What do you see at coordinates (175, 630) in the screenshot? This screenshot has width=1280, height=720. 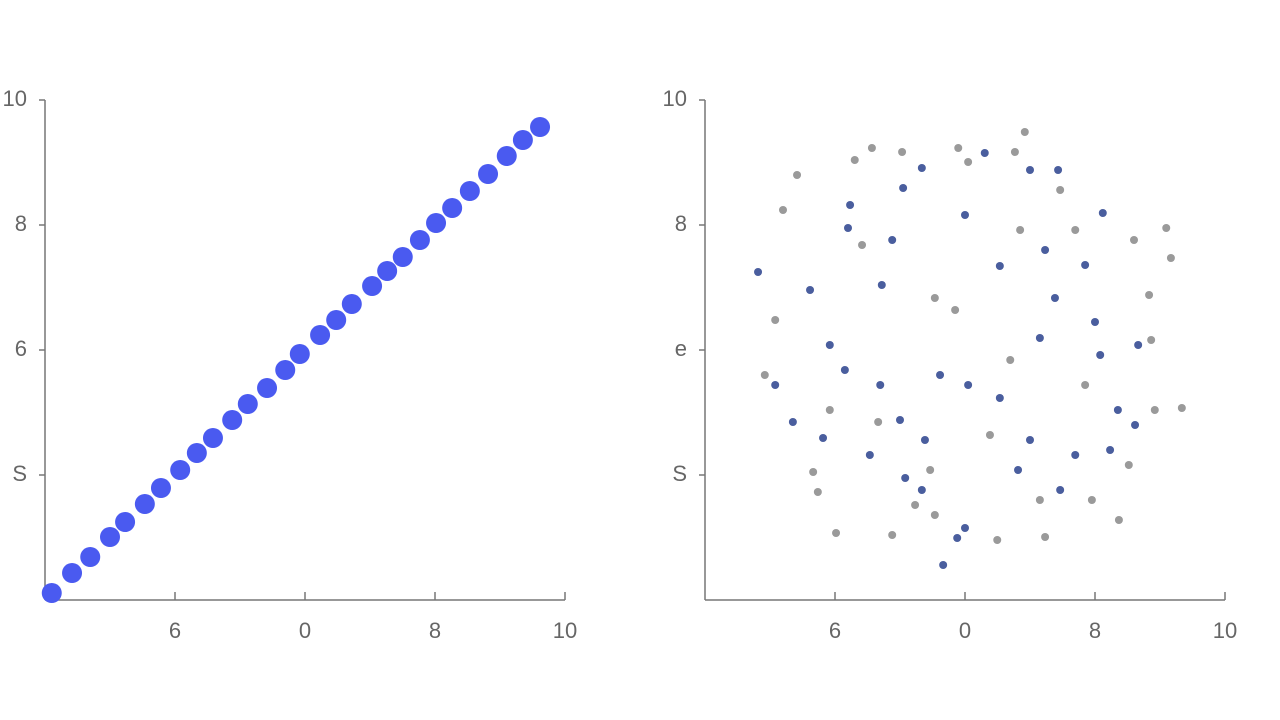 I see `x-tick-label: 6` at bounding box center [175, 630].